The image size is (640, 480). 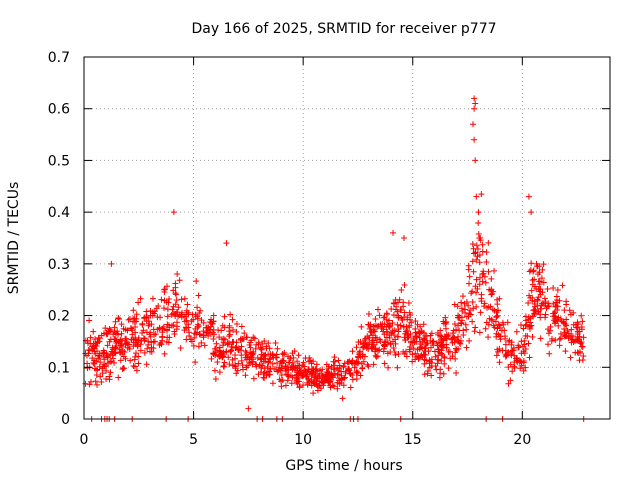 What do you see at coordinates (59, 58) in the screenshot?
I see `y-tick-label: 0.7` at bounding box center [59, 58].